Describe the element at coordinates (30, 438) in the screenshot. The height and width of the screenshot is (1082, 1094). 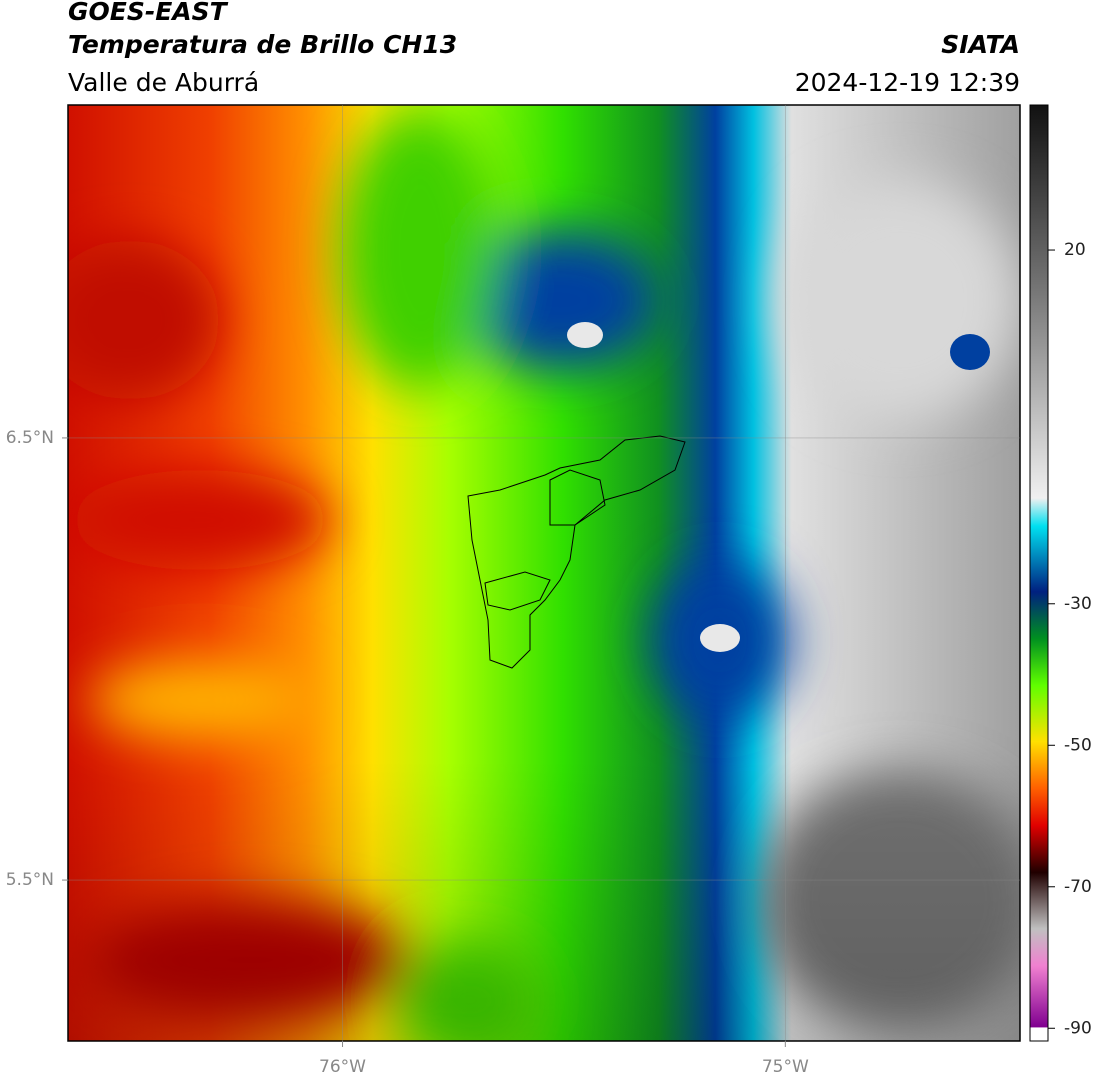
I see `lat-tick-label: 6.5°N` at that location.